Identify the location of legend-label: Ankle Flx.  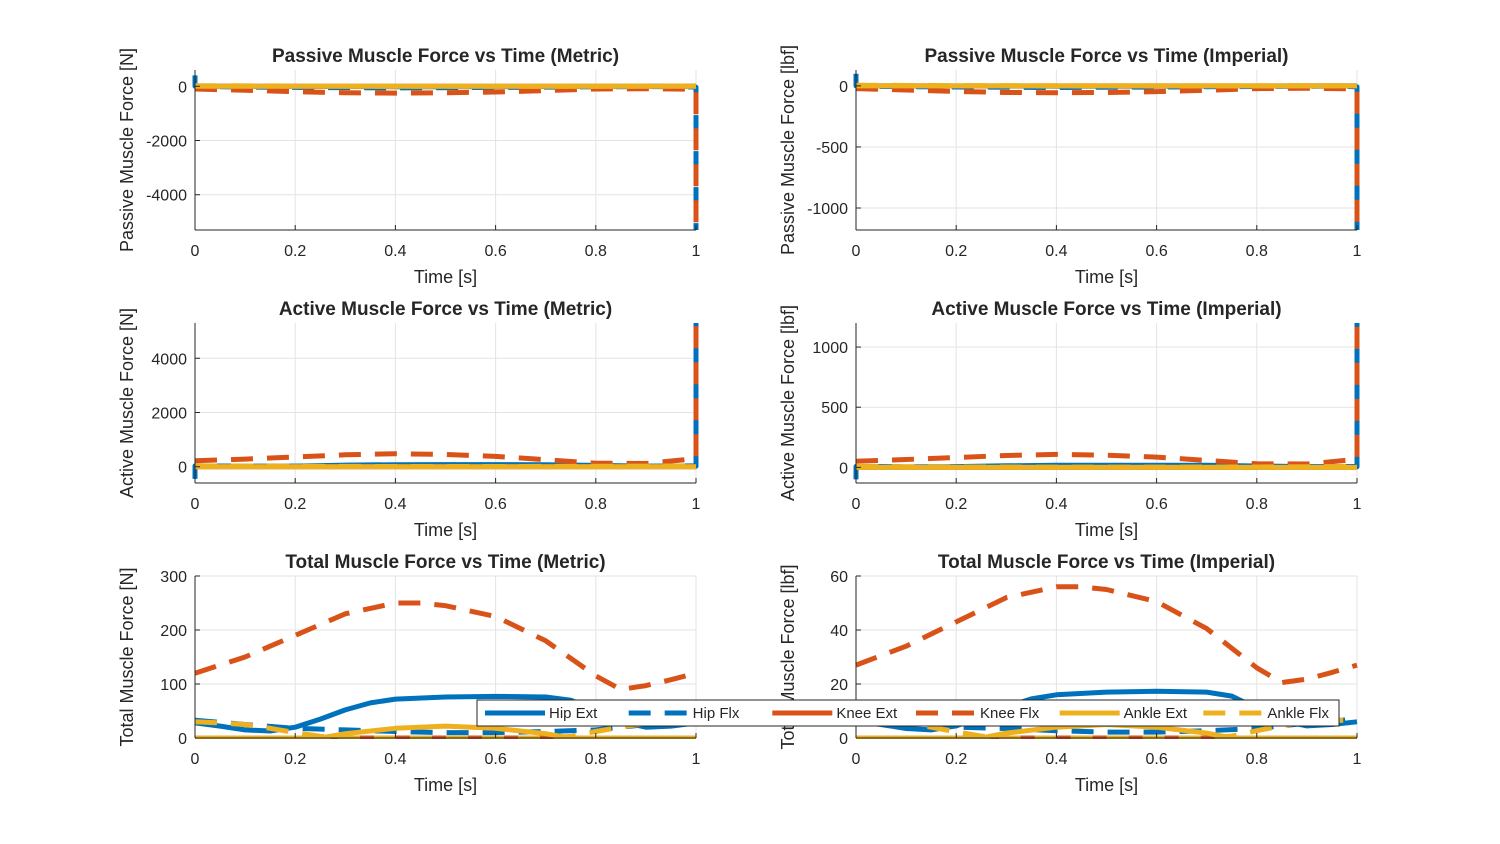
(1298, 713).